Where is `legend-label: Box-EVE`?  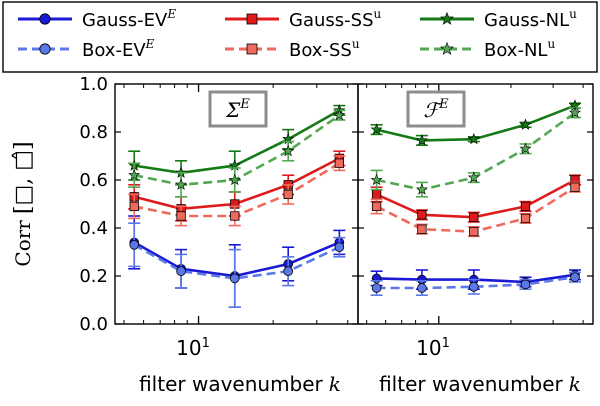 legend-label: Box-EVE is located at coordinates (118, 49).